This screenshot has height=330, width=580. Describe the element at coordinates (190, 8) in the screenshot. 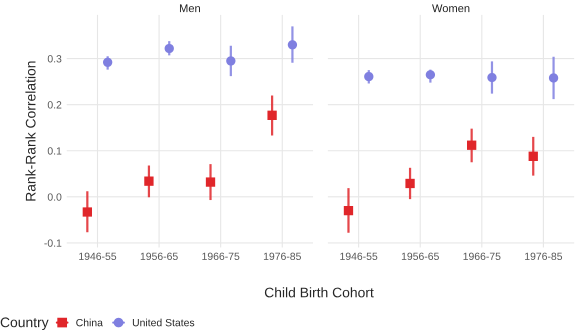

I see `chart-title: Men` at that location.